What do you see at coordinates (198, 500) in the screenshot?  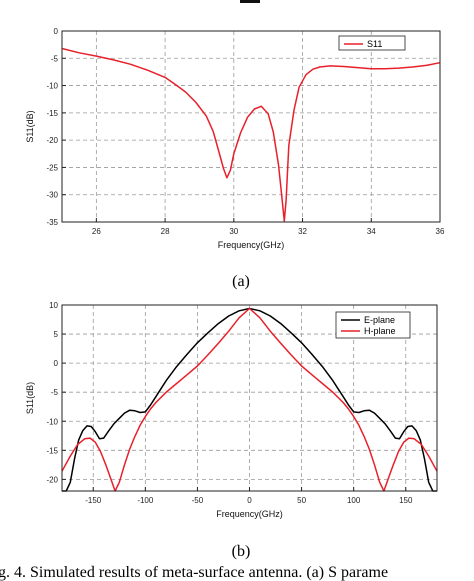 I see `x-tick-label: -50` at bounding box center [198, 500].